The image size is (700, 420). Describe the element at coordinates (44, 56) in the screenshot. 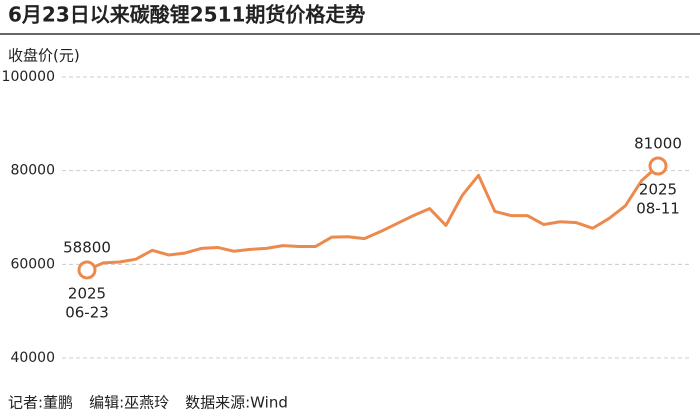

I see `y-axis-label: 收盘价(元)` at that location.